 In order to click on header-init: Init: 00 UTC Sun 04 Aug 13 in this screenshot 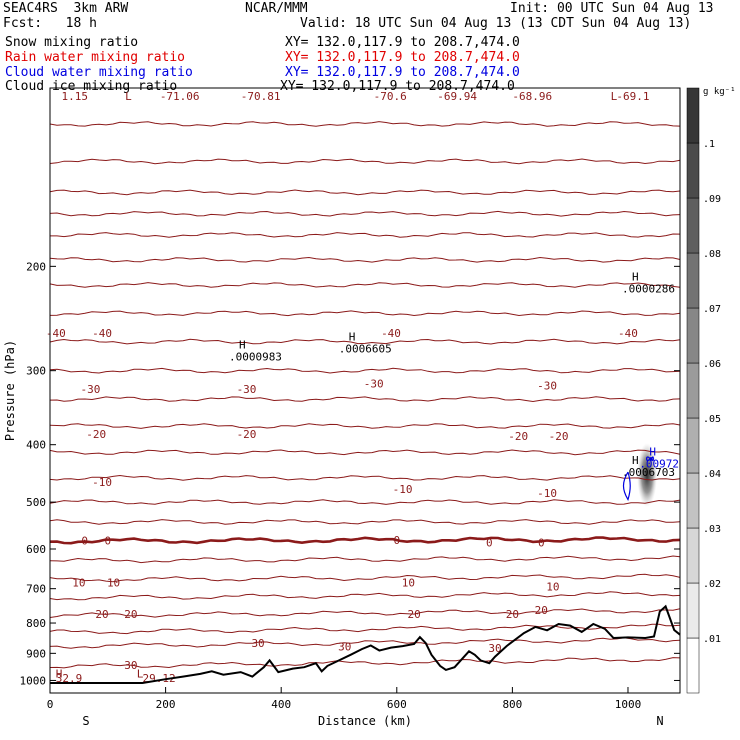, I will do `click(612, 8)`.